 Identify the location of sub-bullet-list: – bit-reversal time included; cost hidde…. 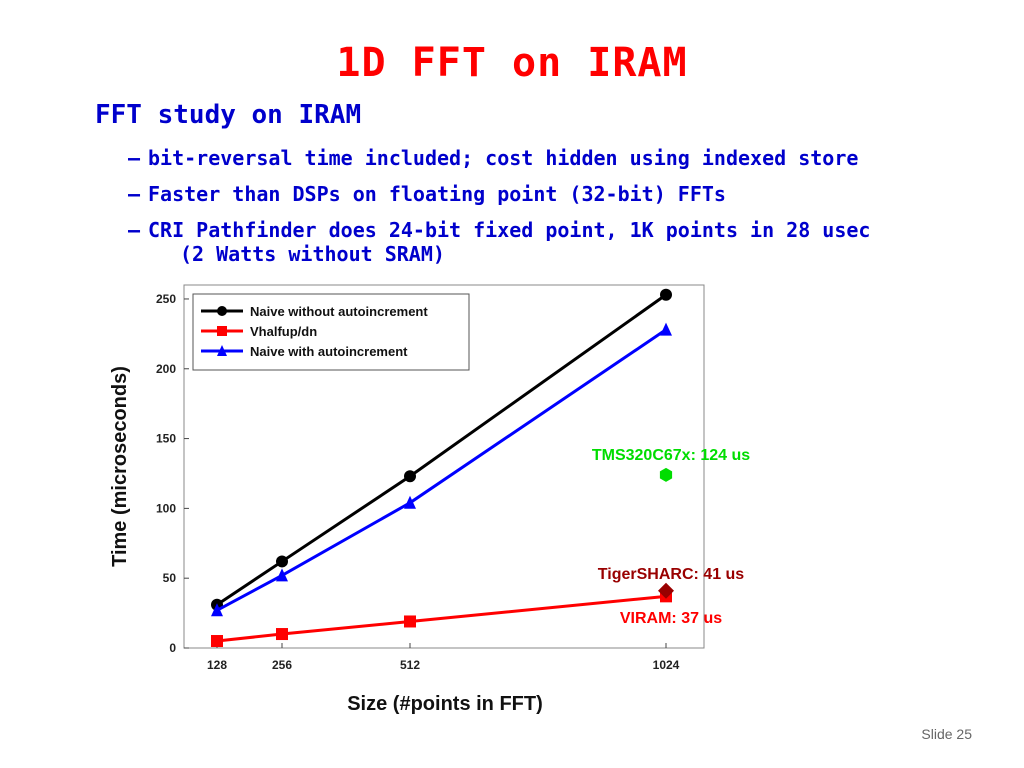
(499, 212).